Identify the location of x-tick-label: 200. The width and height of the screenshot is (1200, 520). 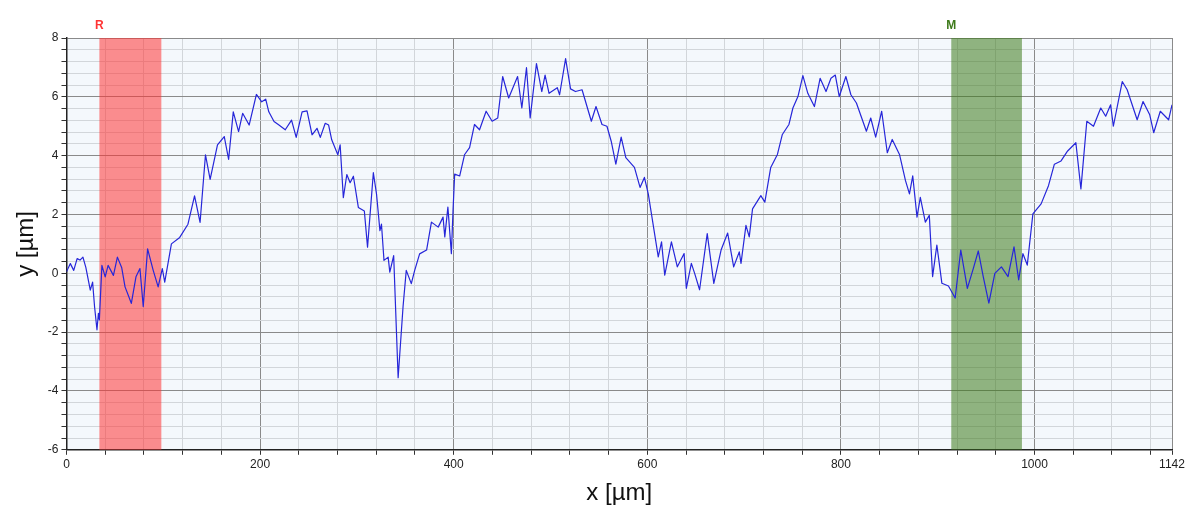
(260, 464).